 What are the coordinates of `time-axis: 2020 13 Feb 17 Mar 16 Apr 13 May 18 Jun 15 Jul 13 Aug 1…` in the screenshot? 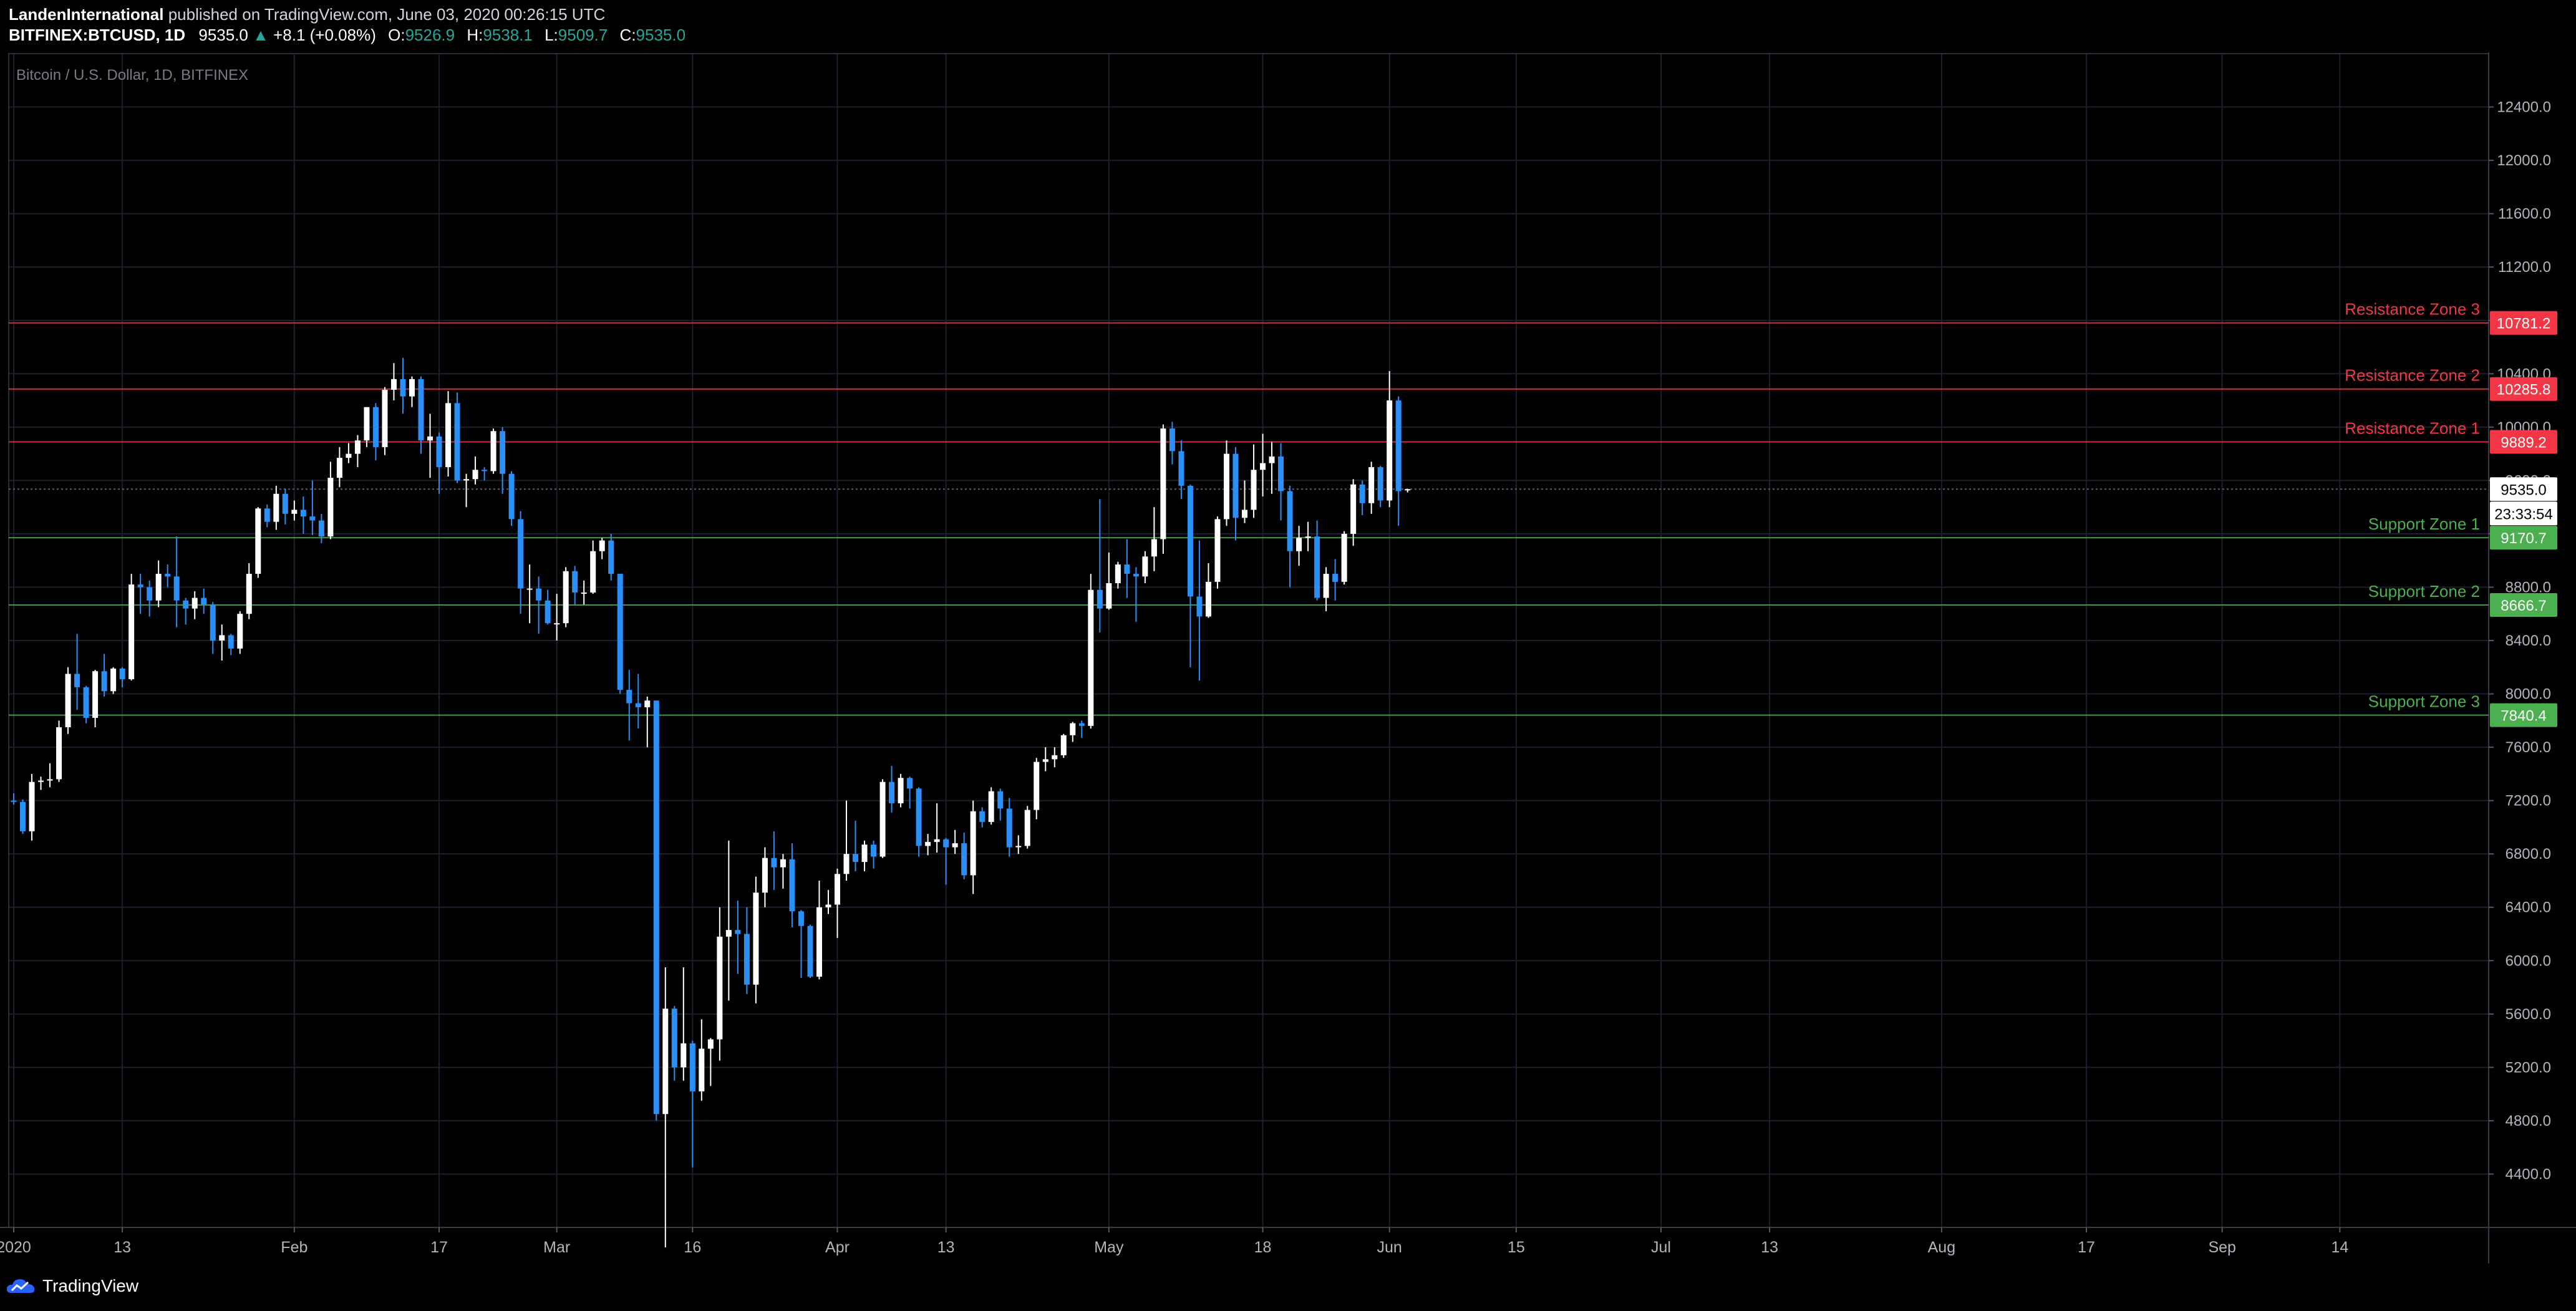 It's located at (1174, 1241).